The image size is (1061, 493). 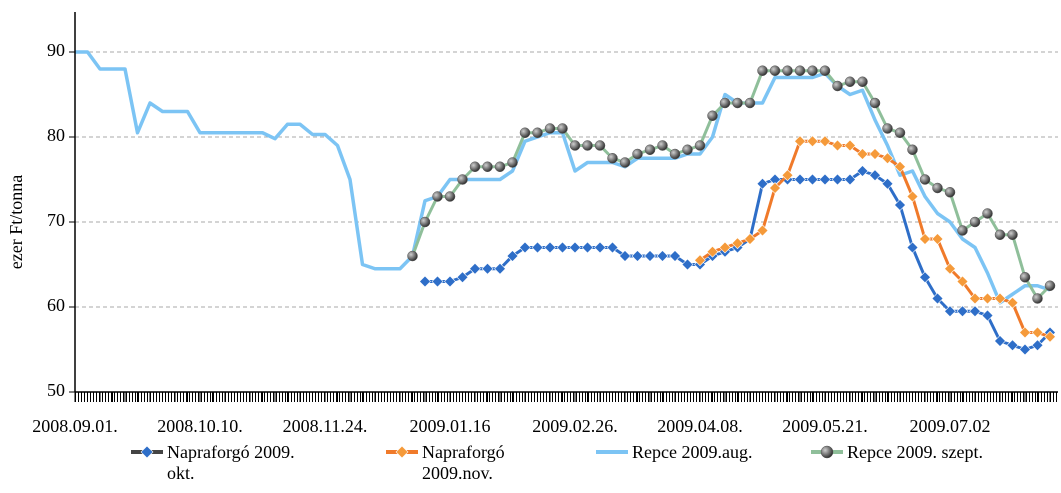 What do you see at coordinates (463, 462) in the screenshot?
I see `legend-label: Napraforgó 2009.nov.` at bounding box center [463, 462].